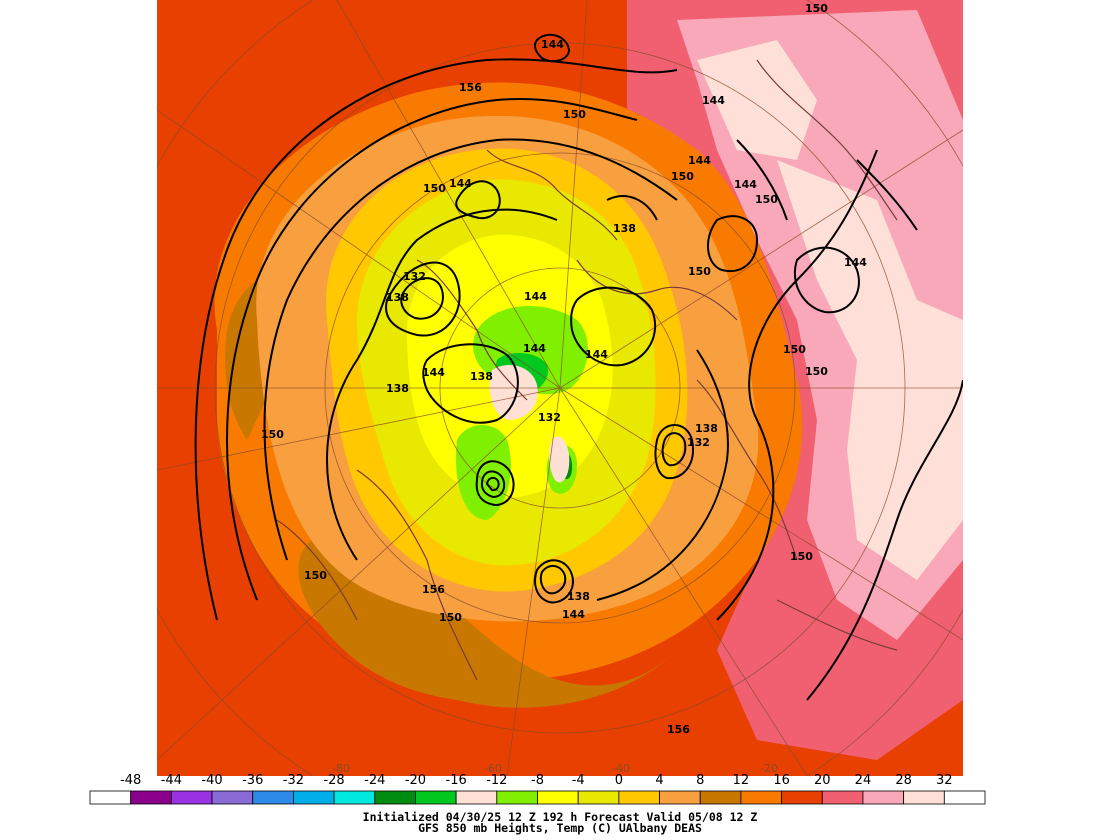 Image resolution: width=1120 pixels, height=840 pixels. What do you see at coordinates (415, 780) in the screenshot?
I see `colorbar-tick-label: -20` at bounding box center [415, 780].